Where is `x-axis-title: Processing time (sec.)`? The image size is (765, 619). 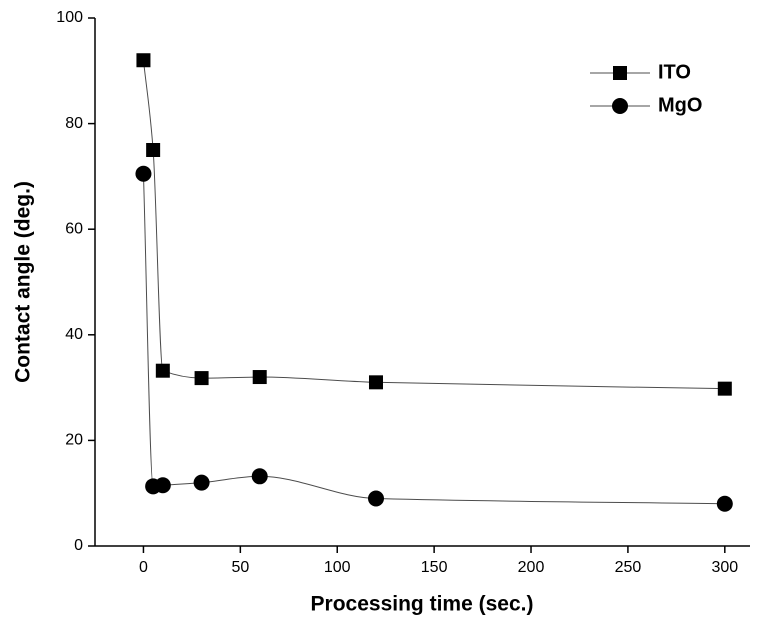
x-axis-title: Processing time (sec.) is located at coordinates (422, 604).